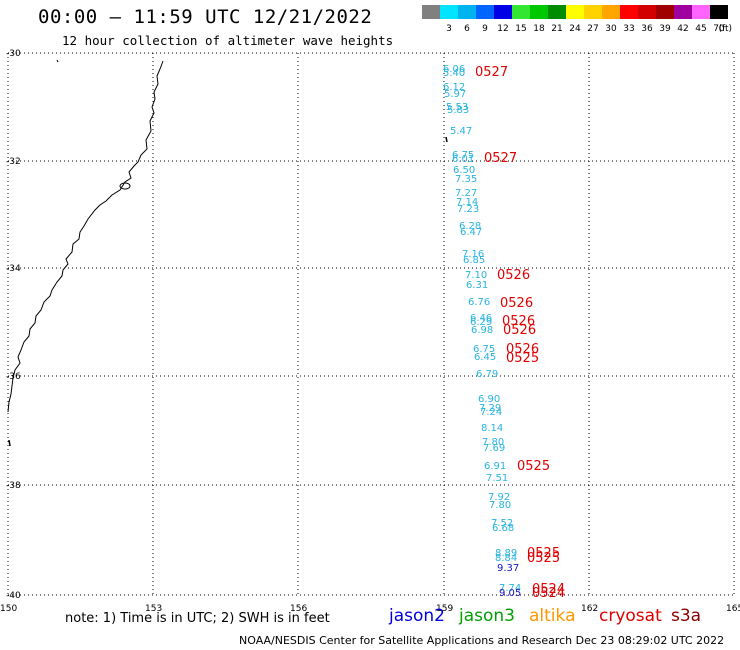 The width and height of the screenshot is (740, 650). I want to click on wave-height-value: 8.89, so click(506, 553).